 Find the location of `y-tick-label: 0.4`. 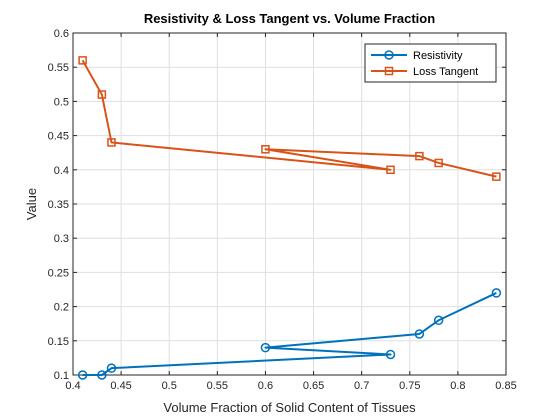

y-tick-label: 0.4 is located at coordinates (61, 171).